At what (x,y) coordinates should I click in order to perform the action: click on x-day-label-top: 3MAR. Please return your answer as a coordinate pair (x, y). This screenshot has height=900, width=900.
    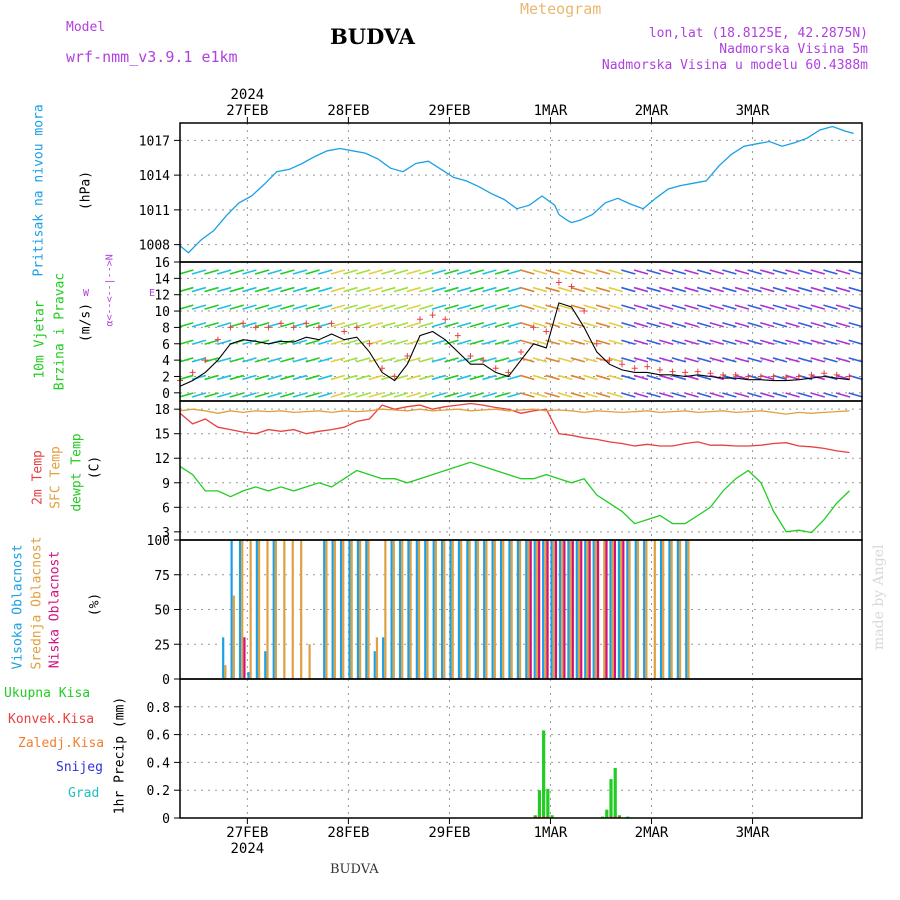
    Looking at the image, I should click on (753, 111).